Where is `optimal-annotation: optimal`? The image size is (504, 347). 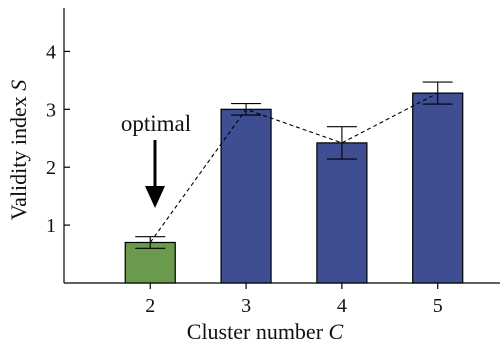 optimal-annotation: optimal is located at coordinates (156, 159).